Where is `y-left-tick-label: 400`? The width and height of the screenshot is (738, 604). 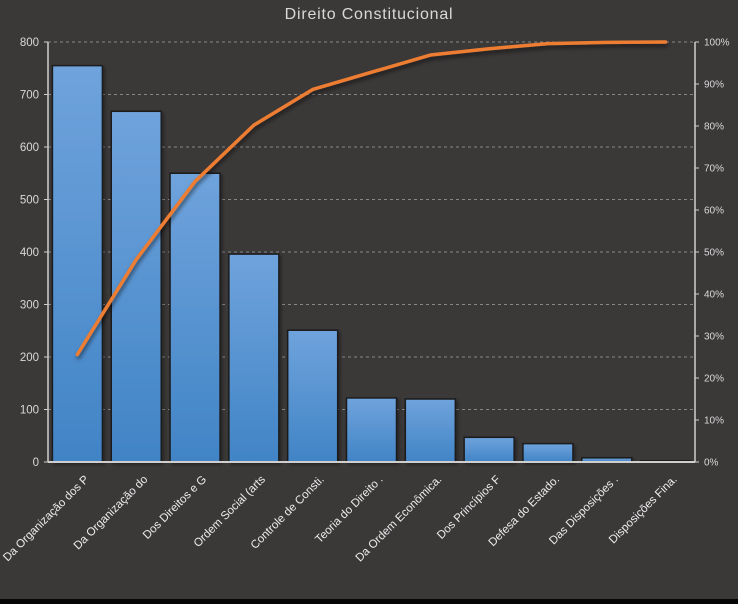 y-left-tick-label: 400 is located at coordinates (29, 253).